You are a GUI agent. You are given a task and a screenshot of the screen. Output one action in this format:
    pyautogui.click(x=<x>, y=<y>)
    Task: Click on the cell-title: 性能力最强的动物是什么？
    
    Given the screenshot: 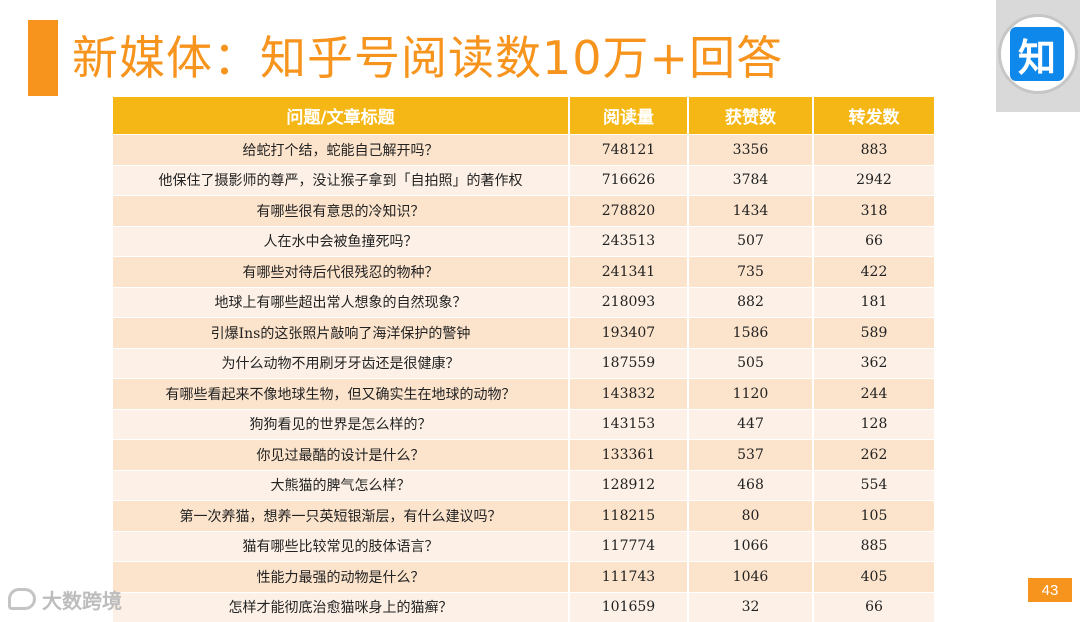 What is the action you would take?
    pyautogui.click(x=341, y=577)
    